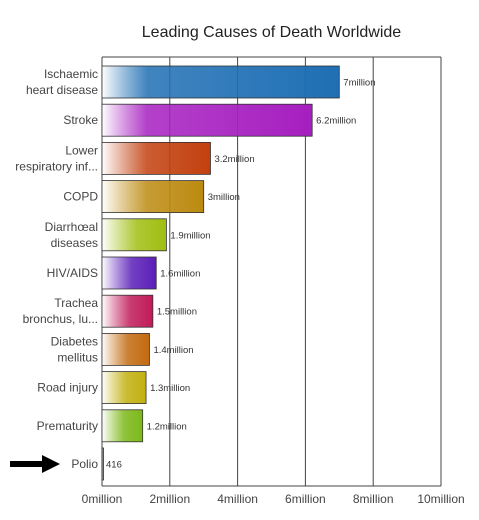  Describe the element at coordinates (81, 150) in the screenshot. I see `category-label: Lower` at that location.